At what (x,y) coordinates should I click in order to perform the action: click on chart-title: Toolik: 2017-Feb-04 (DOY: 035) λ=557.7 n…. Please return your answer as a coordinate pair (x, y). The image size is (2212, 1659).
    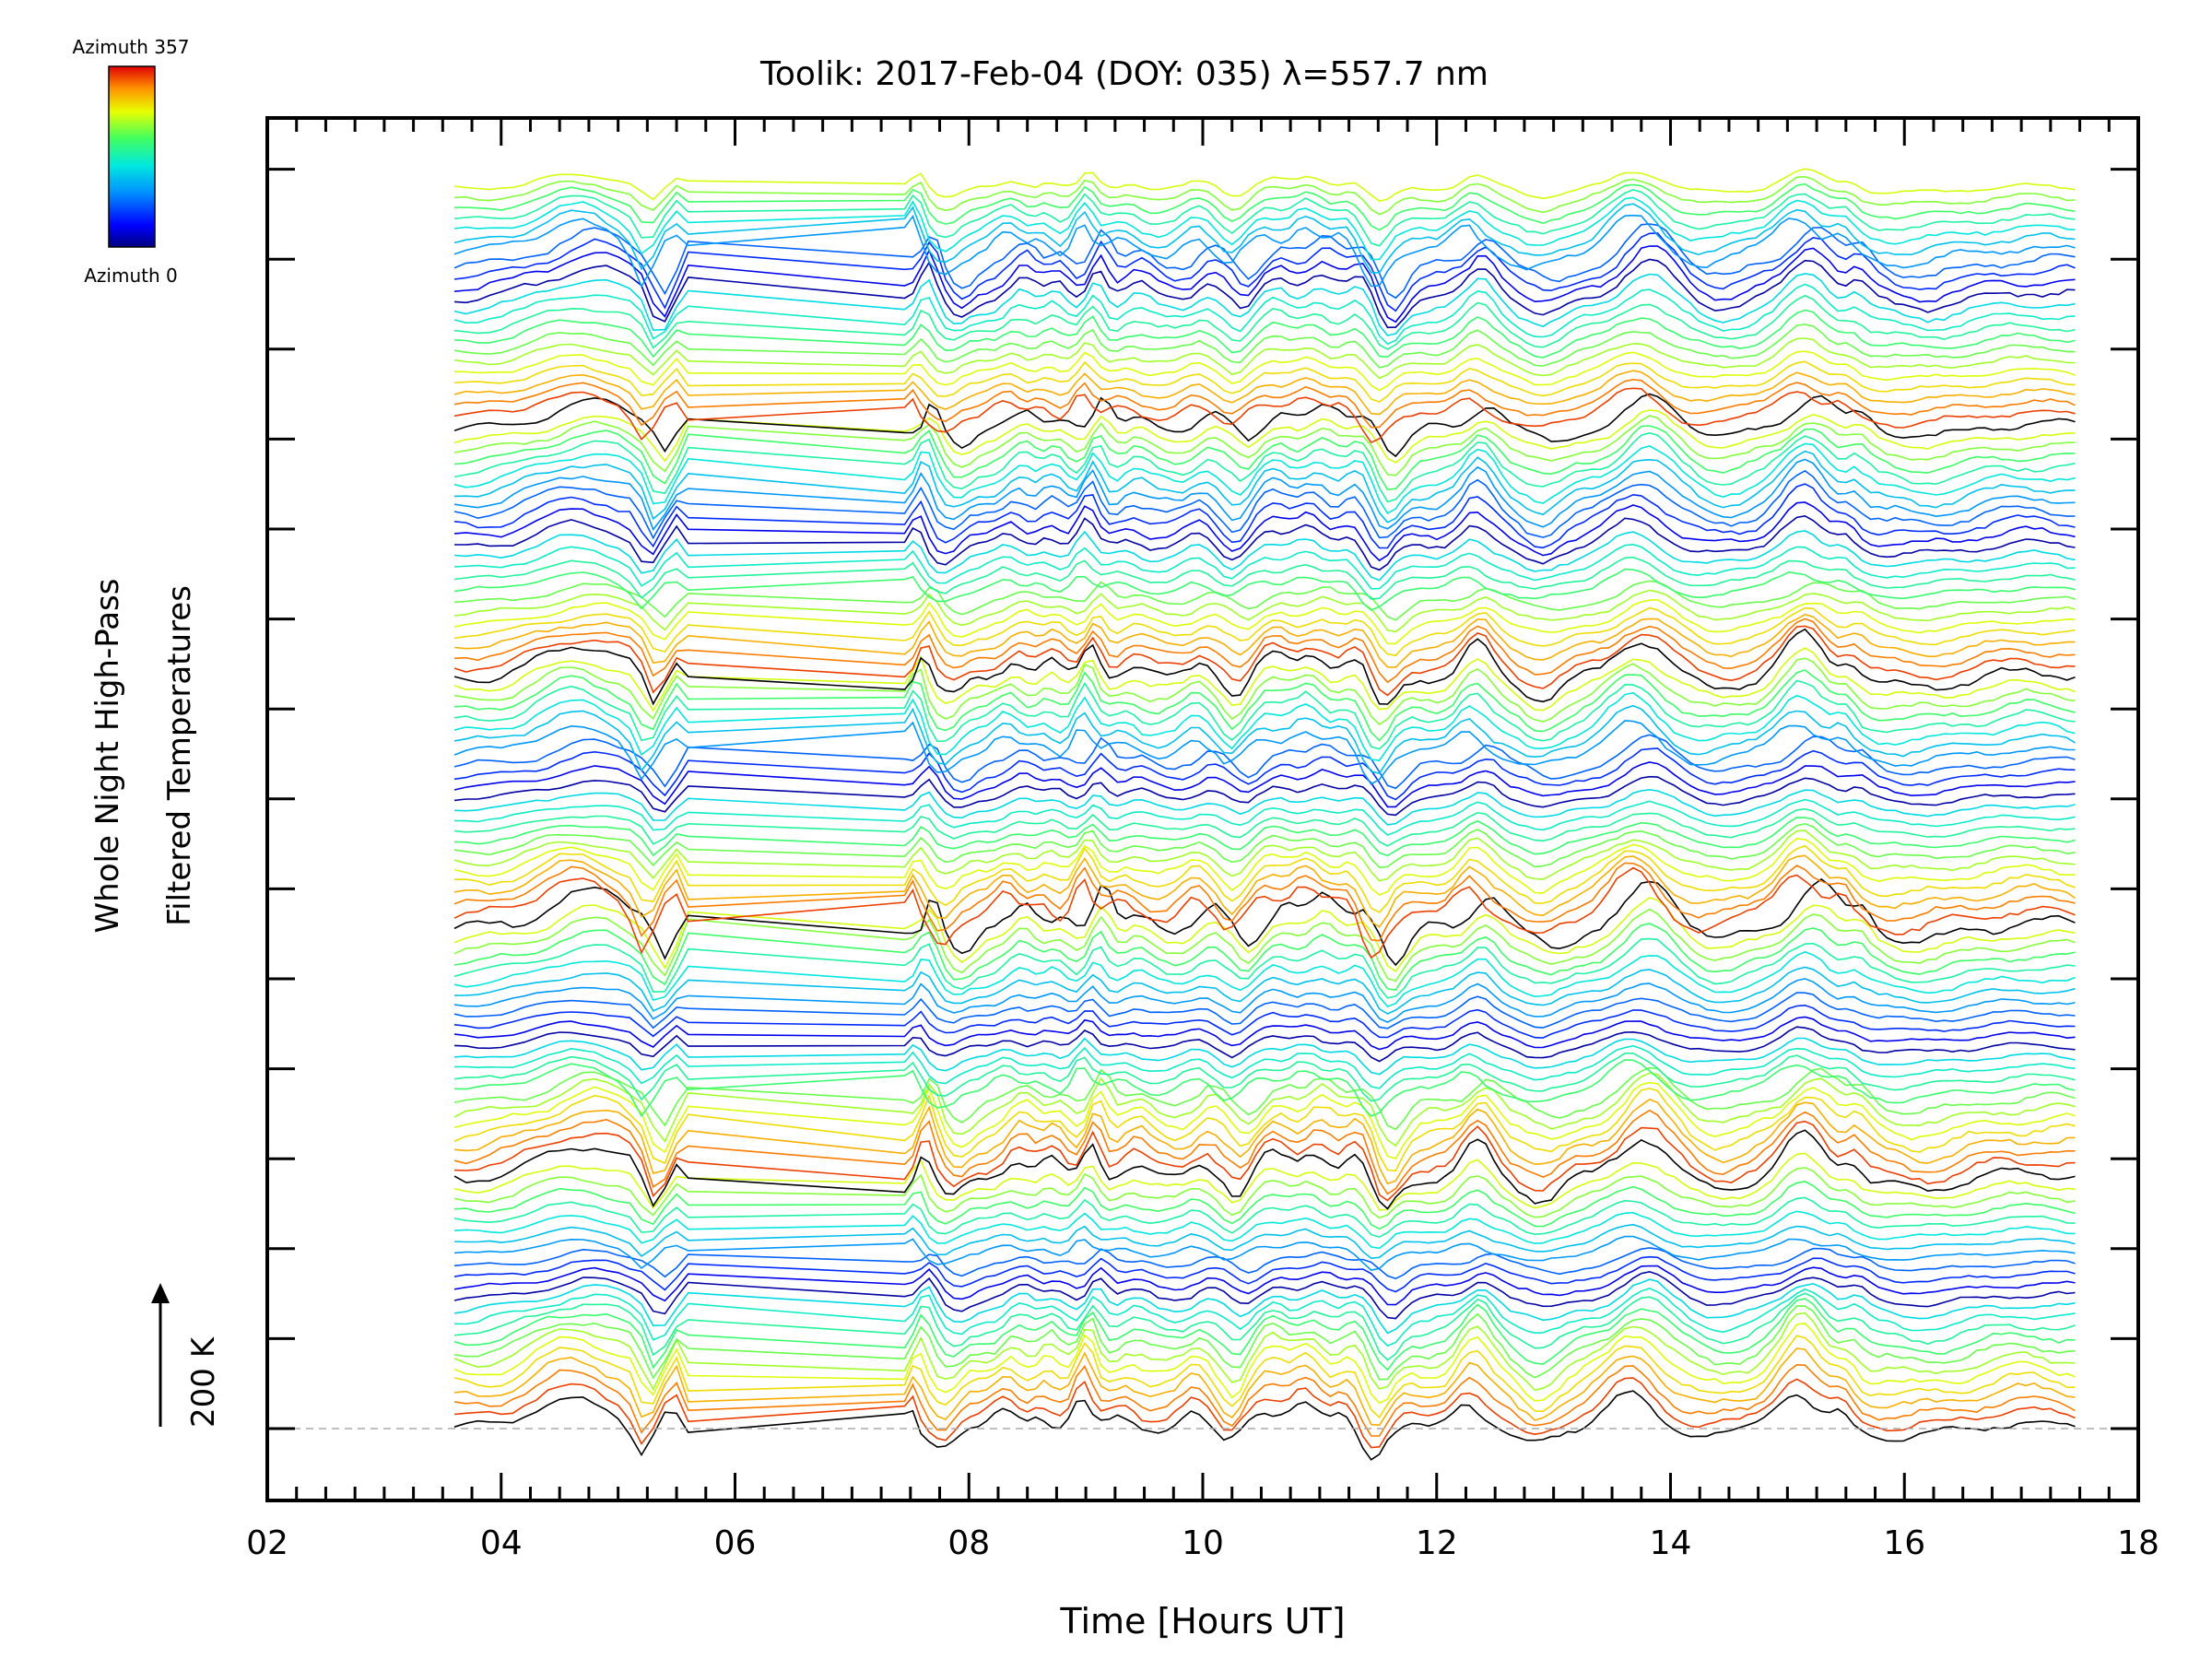
    Looking at the image, I should click on (1123, 74).